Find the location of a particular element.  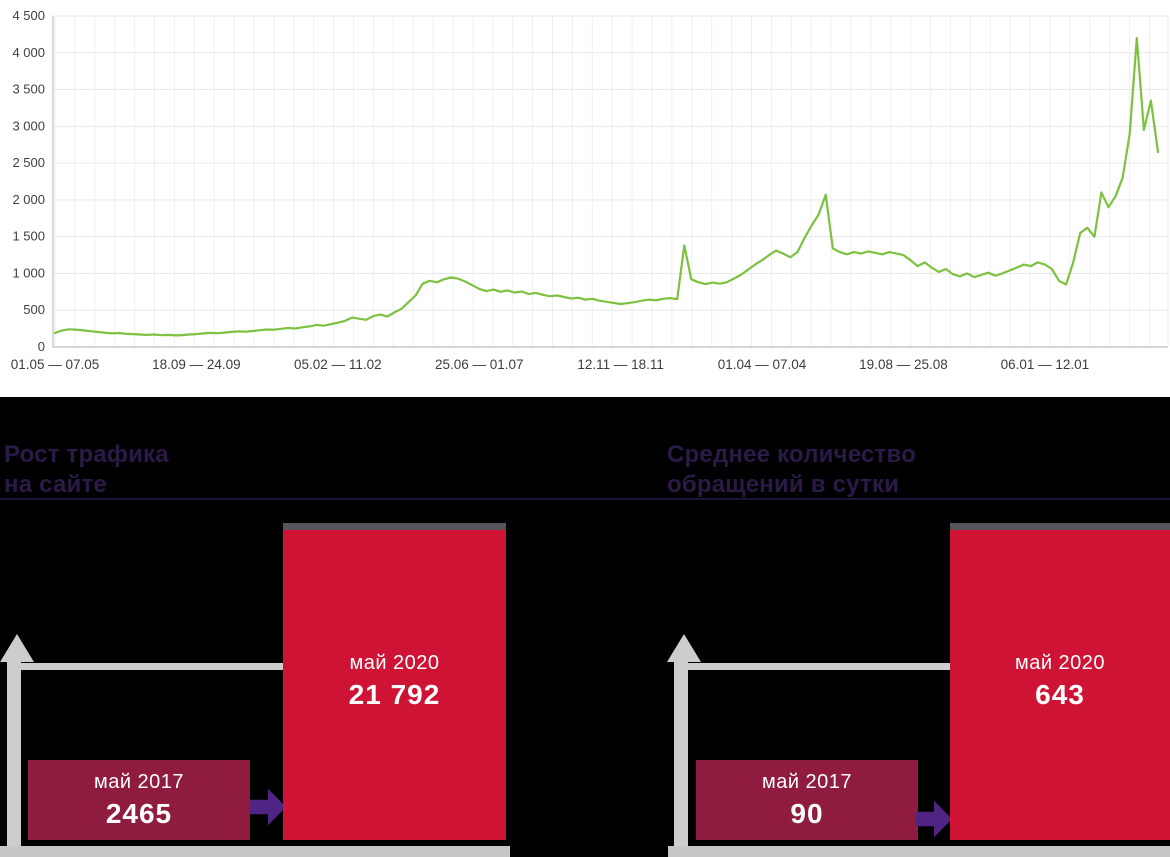

left-big-bar-top-edge is located at coordinates (394, 526).